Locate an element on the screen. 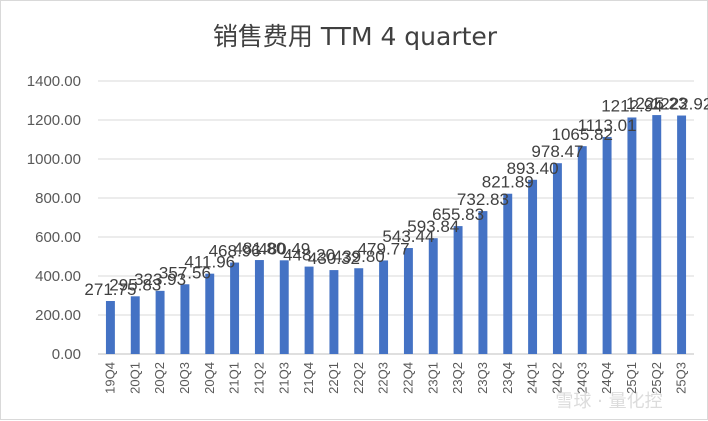 This screenshot has height=421, width=708. data-label: 593.84 is located at coordinates (433, 226).